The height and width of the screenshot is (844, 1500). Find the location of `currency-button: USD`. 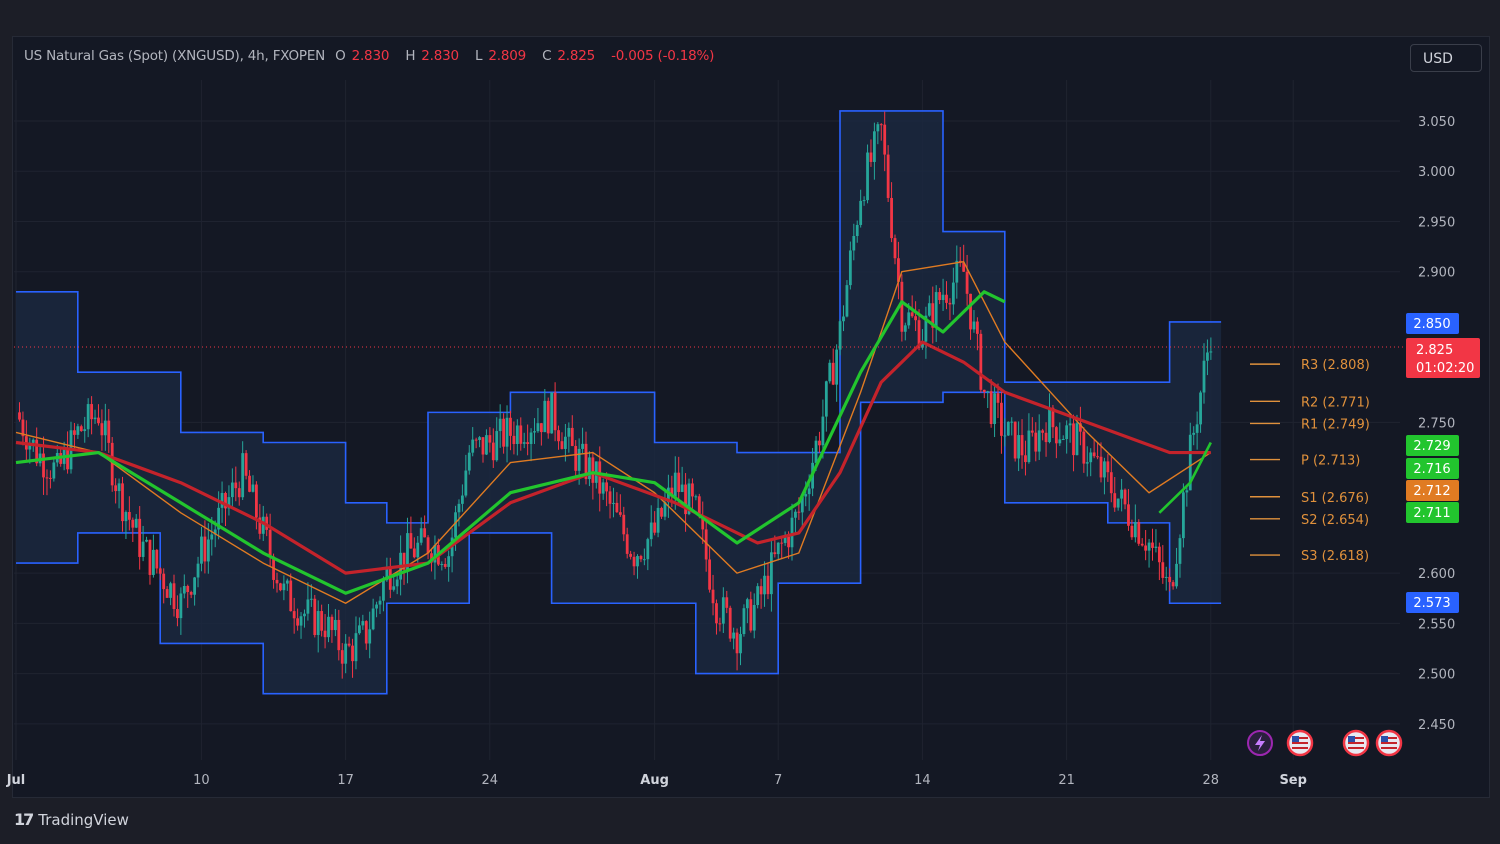

currency-button: USD is located at coordinates (1446, 58).